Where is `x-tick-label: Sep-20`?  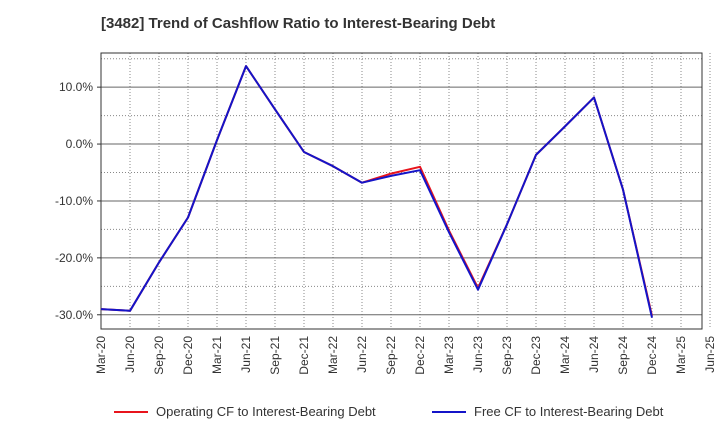
x-tick-label: Sep-20 is located at coordinates (159, 355).